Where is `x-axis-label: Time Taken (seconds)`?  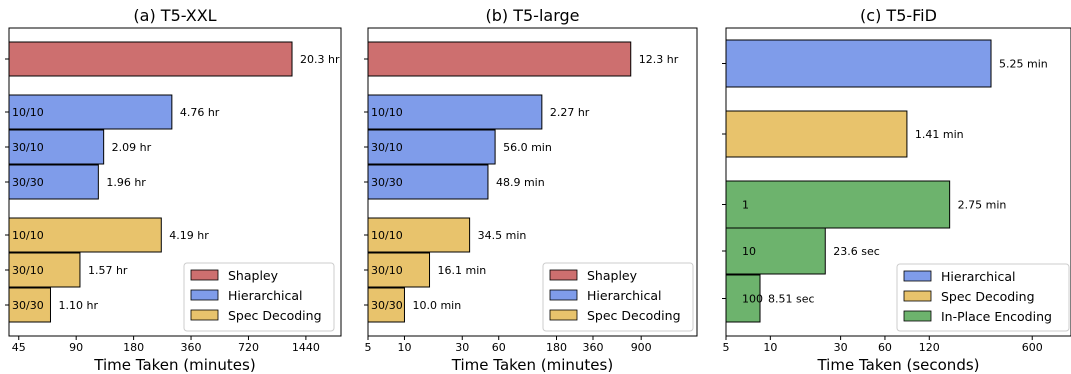
x-axis-label: Time Taken (seconds) is located at coordinates (897, 365).